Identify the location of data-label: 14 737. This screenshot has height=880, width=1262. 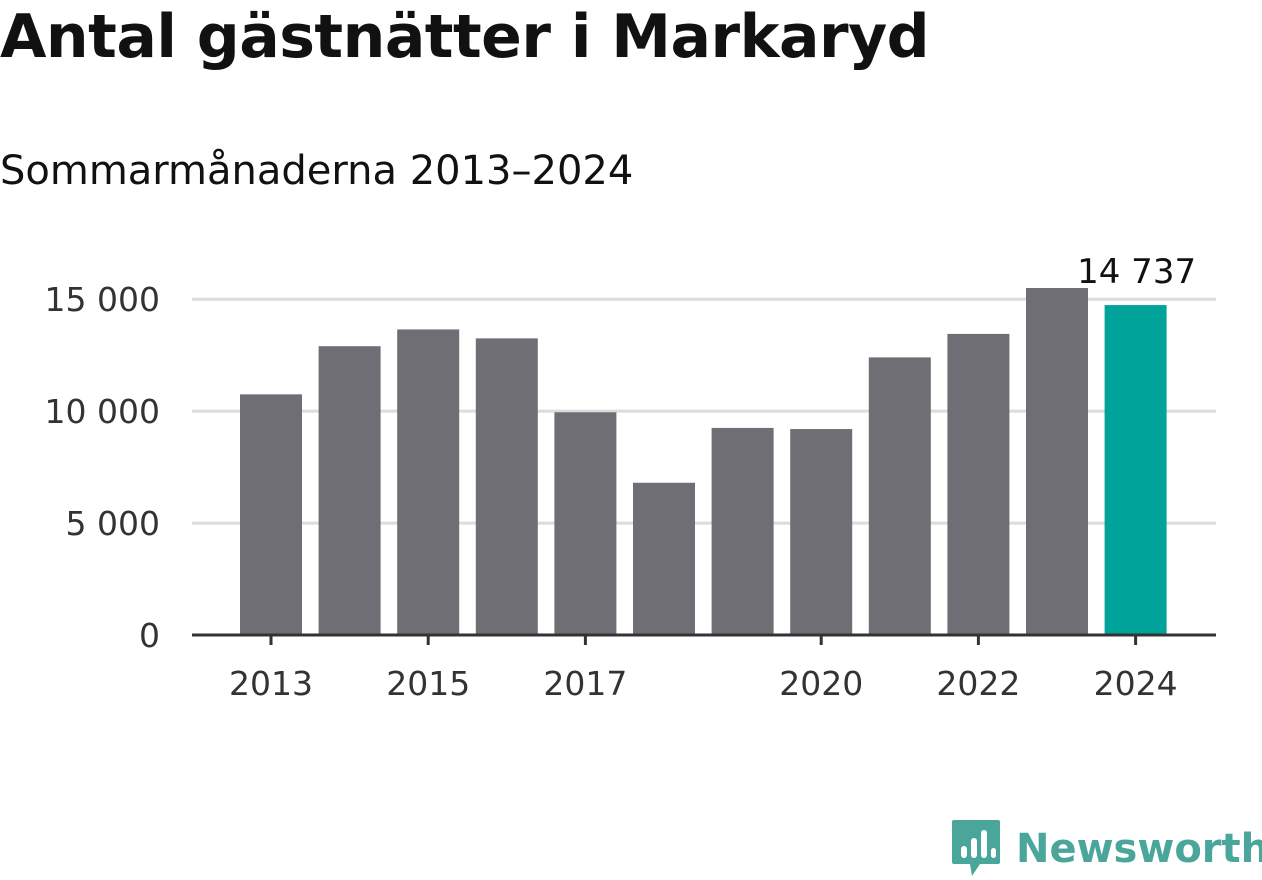
(1136, 272).